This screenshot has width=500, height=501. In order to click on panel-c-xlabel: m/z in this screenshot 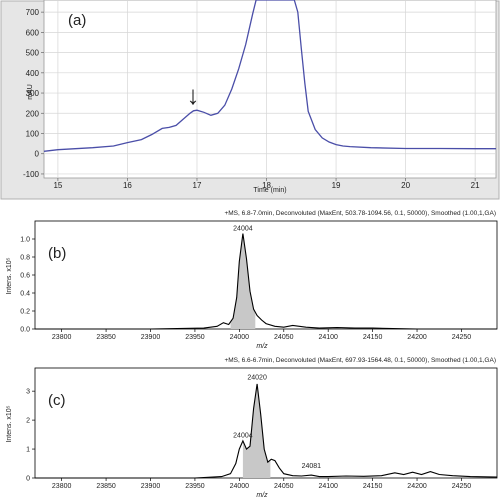, I will do `click(262, 495)`.